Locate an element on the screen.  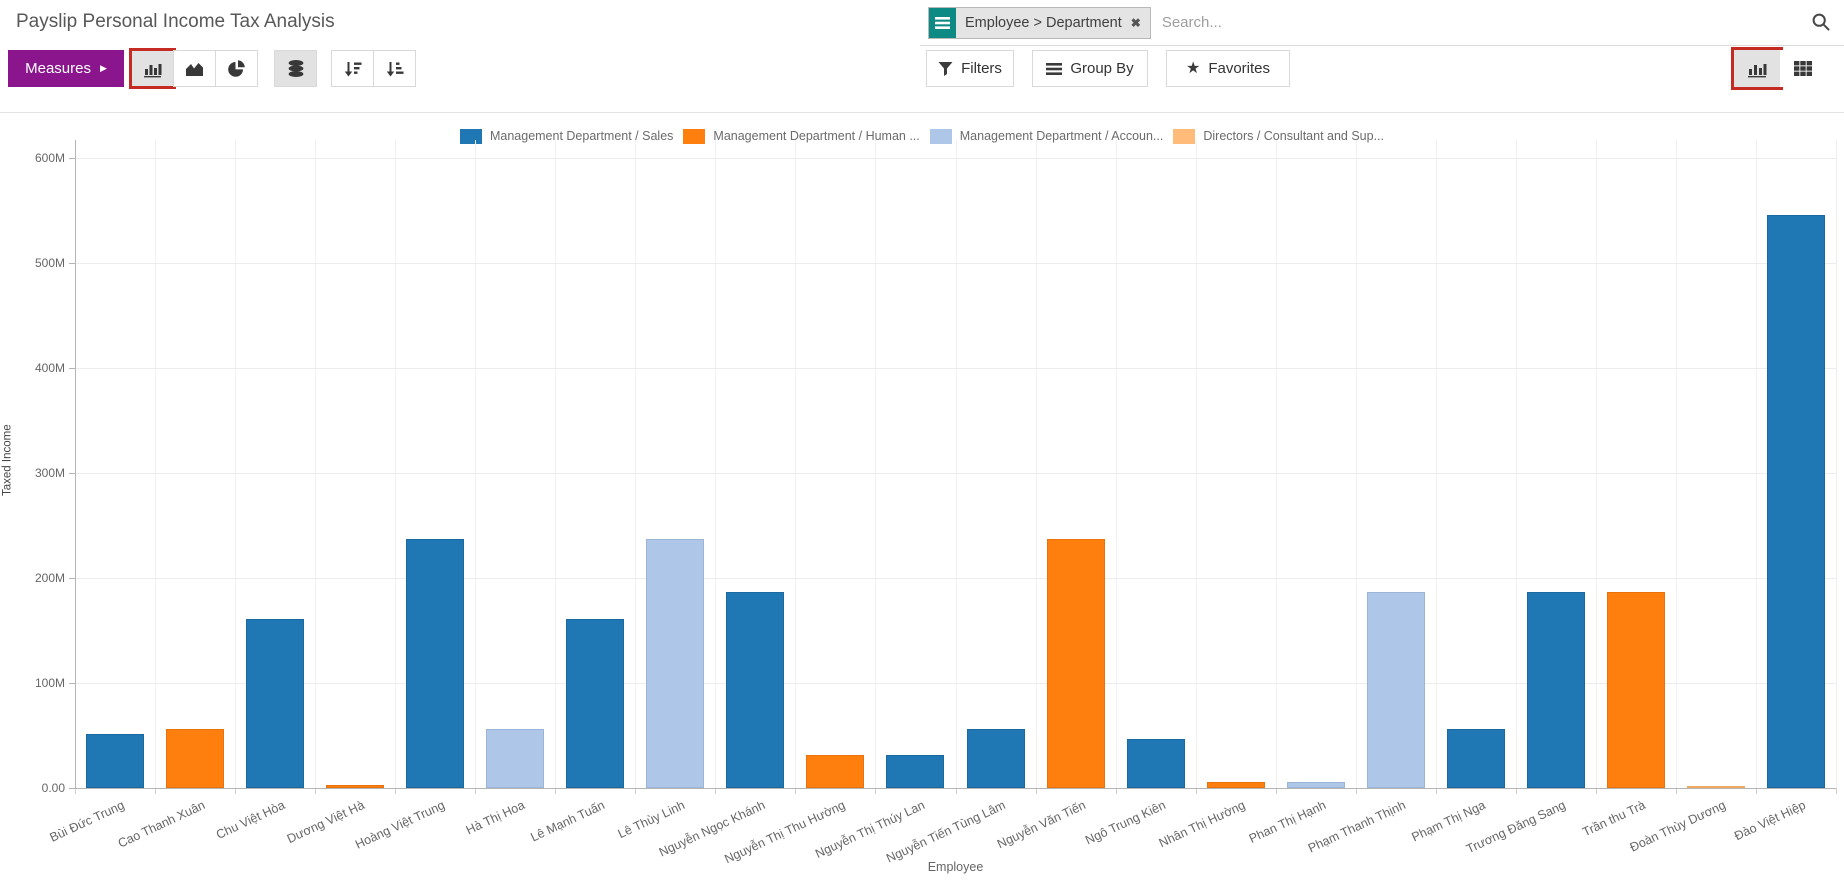
pie-chart-icon is located at coordinates (236, 68).